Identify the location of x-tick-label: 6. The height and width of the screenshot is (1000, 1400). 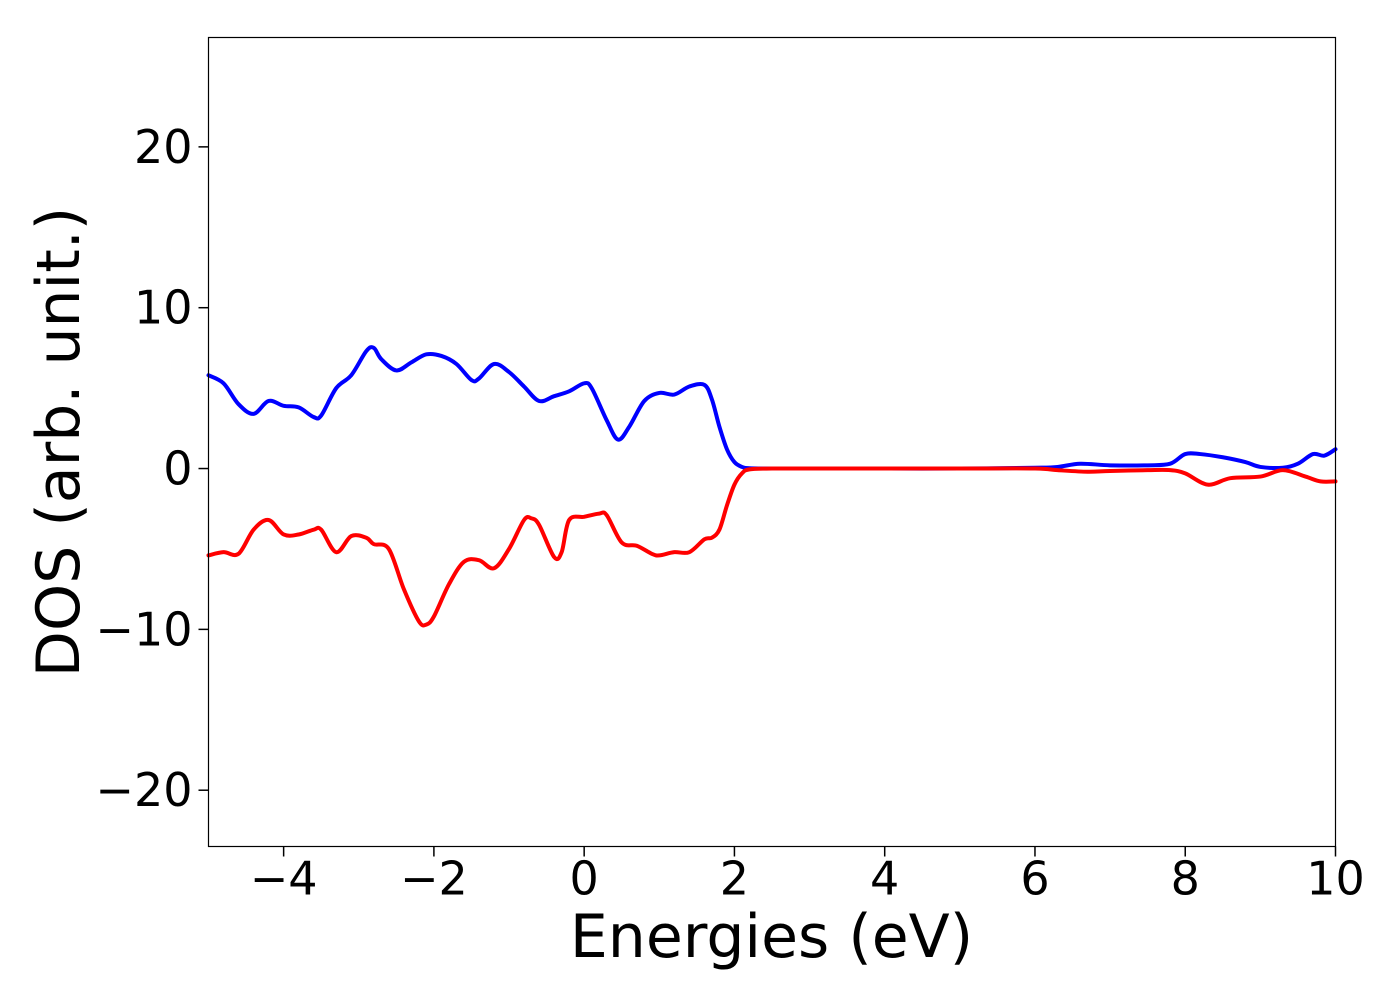
(1034, 879).